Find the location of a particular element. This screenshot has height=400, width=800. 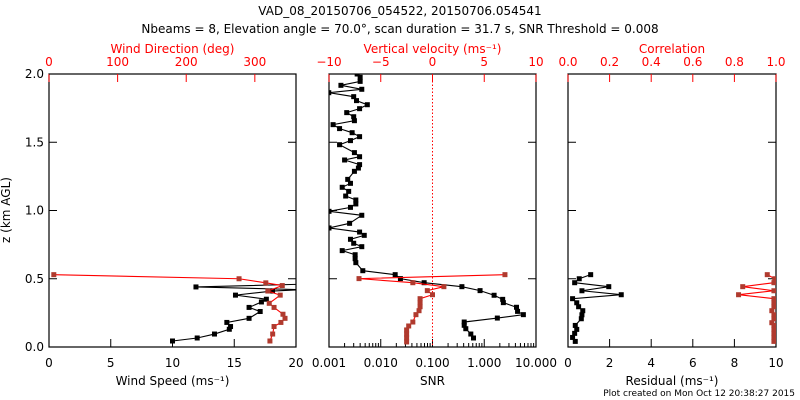

title-line-1: VAD_08_20150706_054522, 20150706.054541 is located at coordinates (399, 11).